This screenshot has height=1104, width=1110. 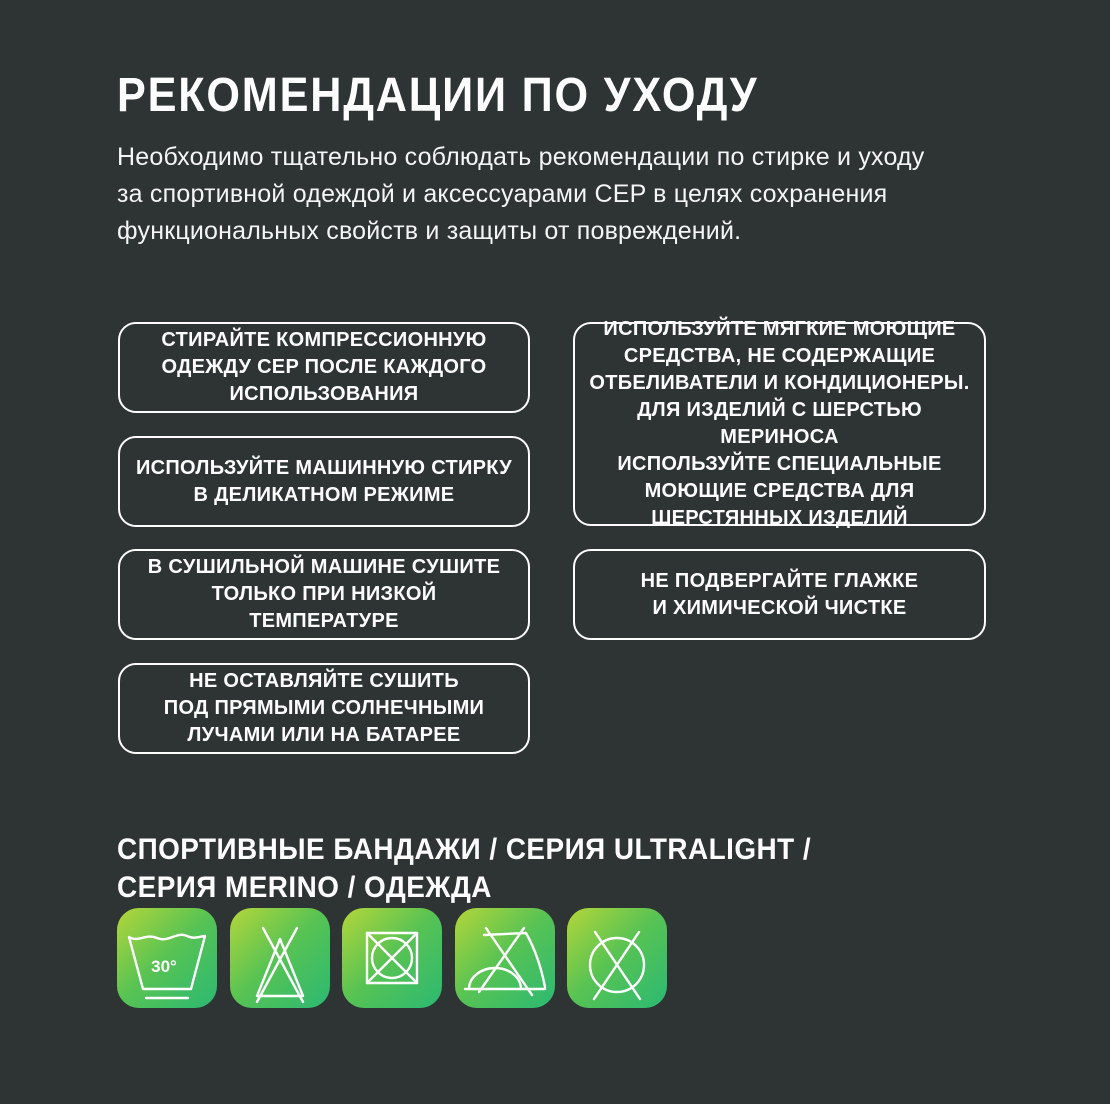 I want to click on wash-30-icon: 30°, so click(x=167, y=958).